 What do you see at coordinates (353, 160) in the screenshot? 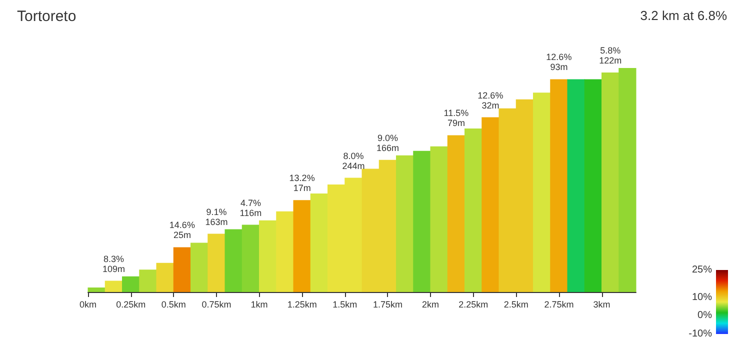
I see `annotation: 8.0% 244m` at bounding box center [353, 160].